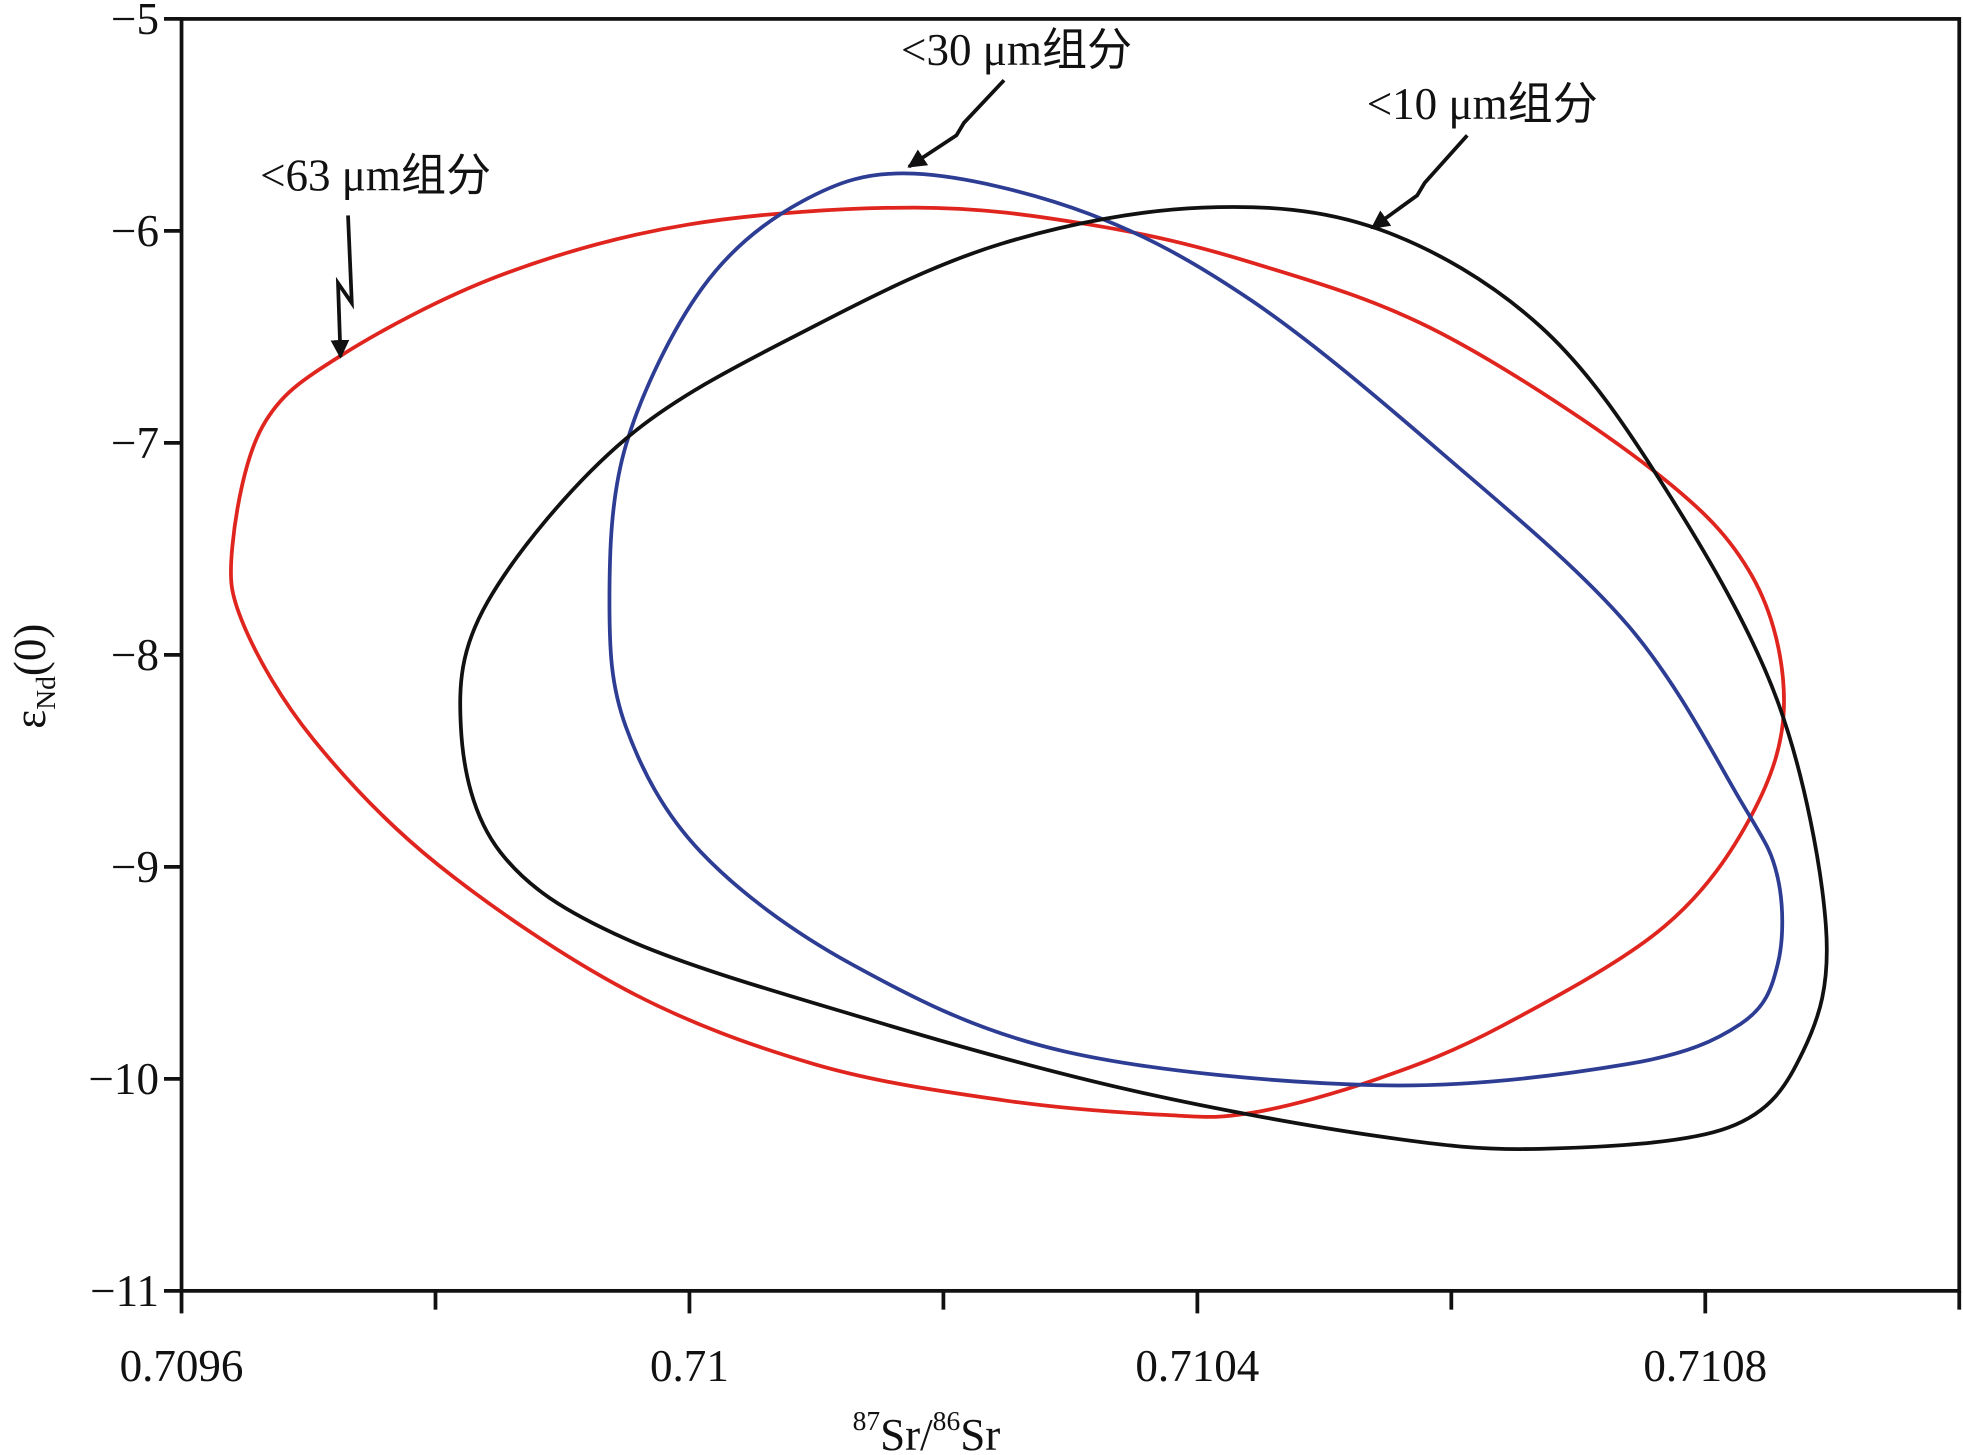 This screenshot has height=1455, width=1963. I want to click on y-tick-label: −9, so click(135, 867).